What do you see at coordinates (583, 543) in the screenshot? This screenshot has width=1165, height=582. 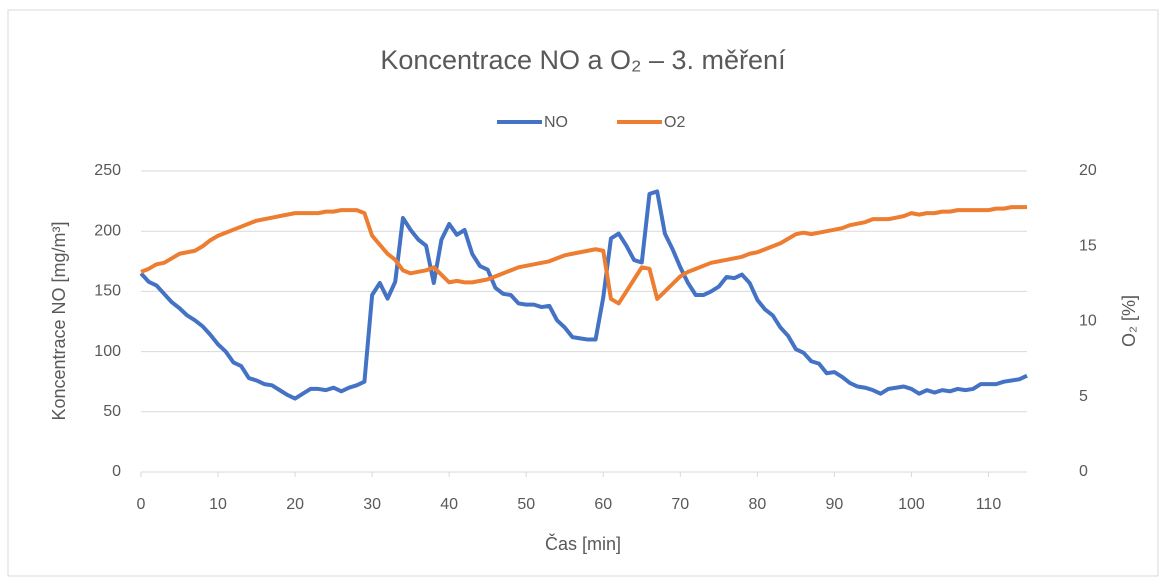 I see `x-axis-label: Čas [min]` at bounding box center [583, 543].